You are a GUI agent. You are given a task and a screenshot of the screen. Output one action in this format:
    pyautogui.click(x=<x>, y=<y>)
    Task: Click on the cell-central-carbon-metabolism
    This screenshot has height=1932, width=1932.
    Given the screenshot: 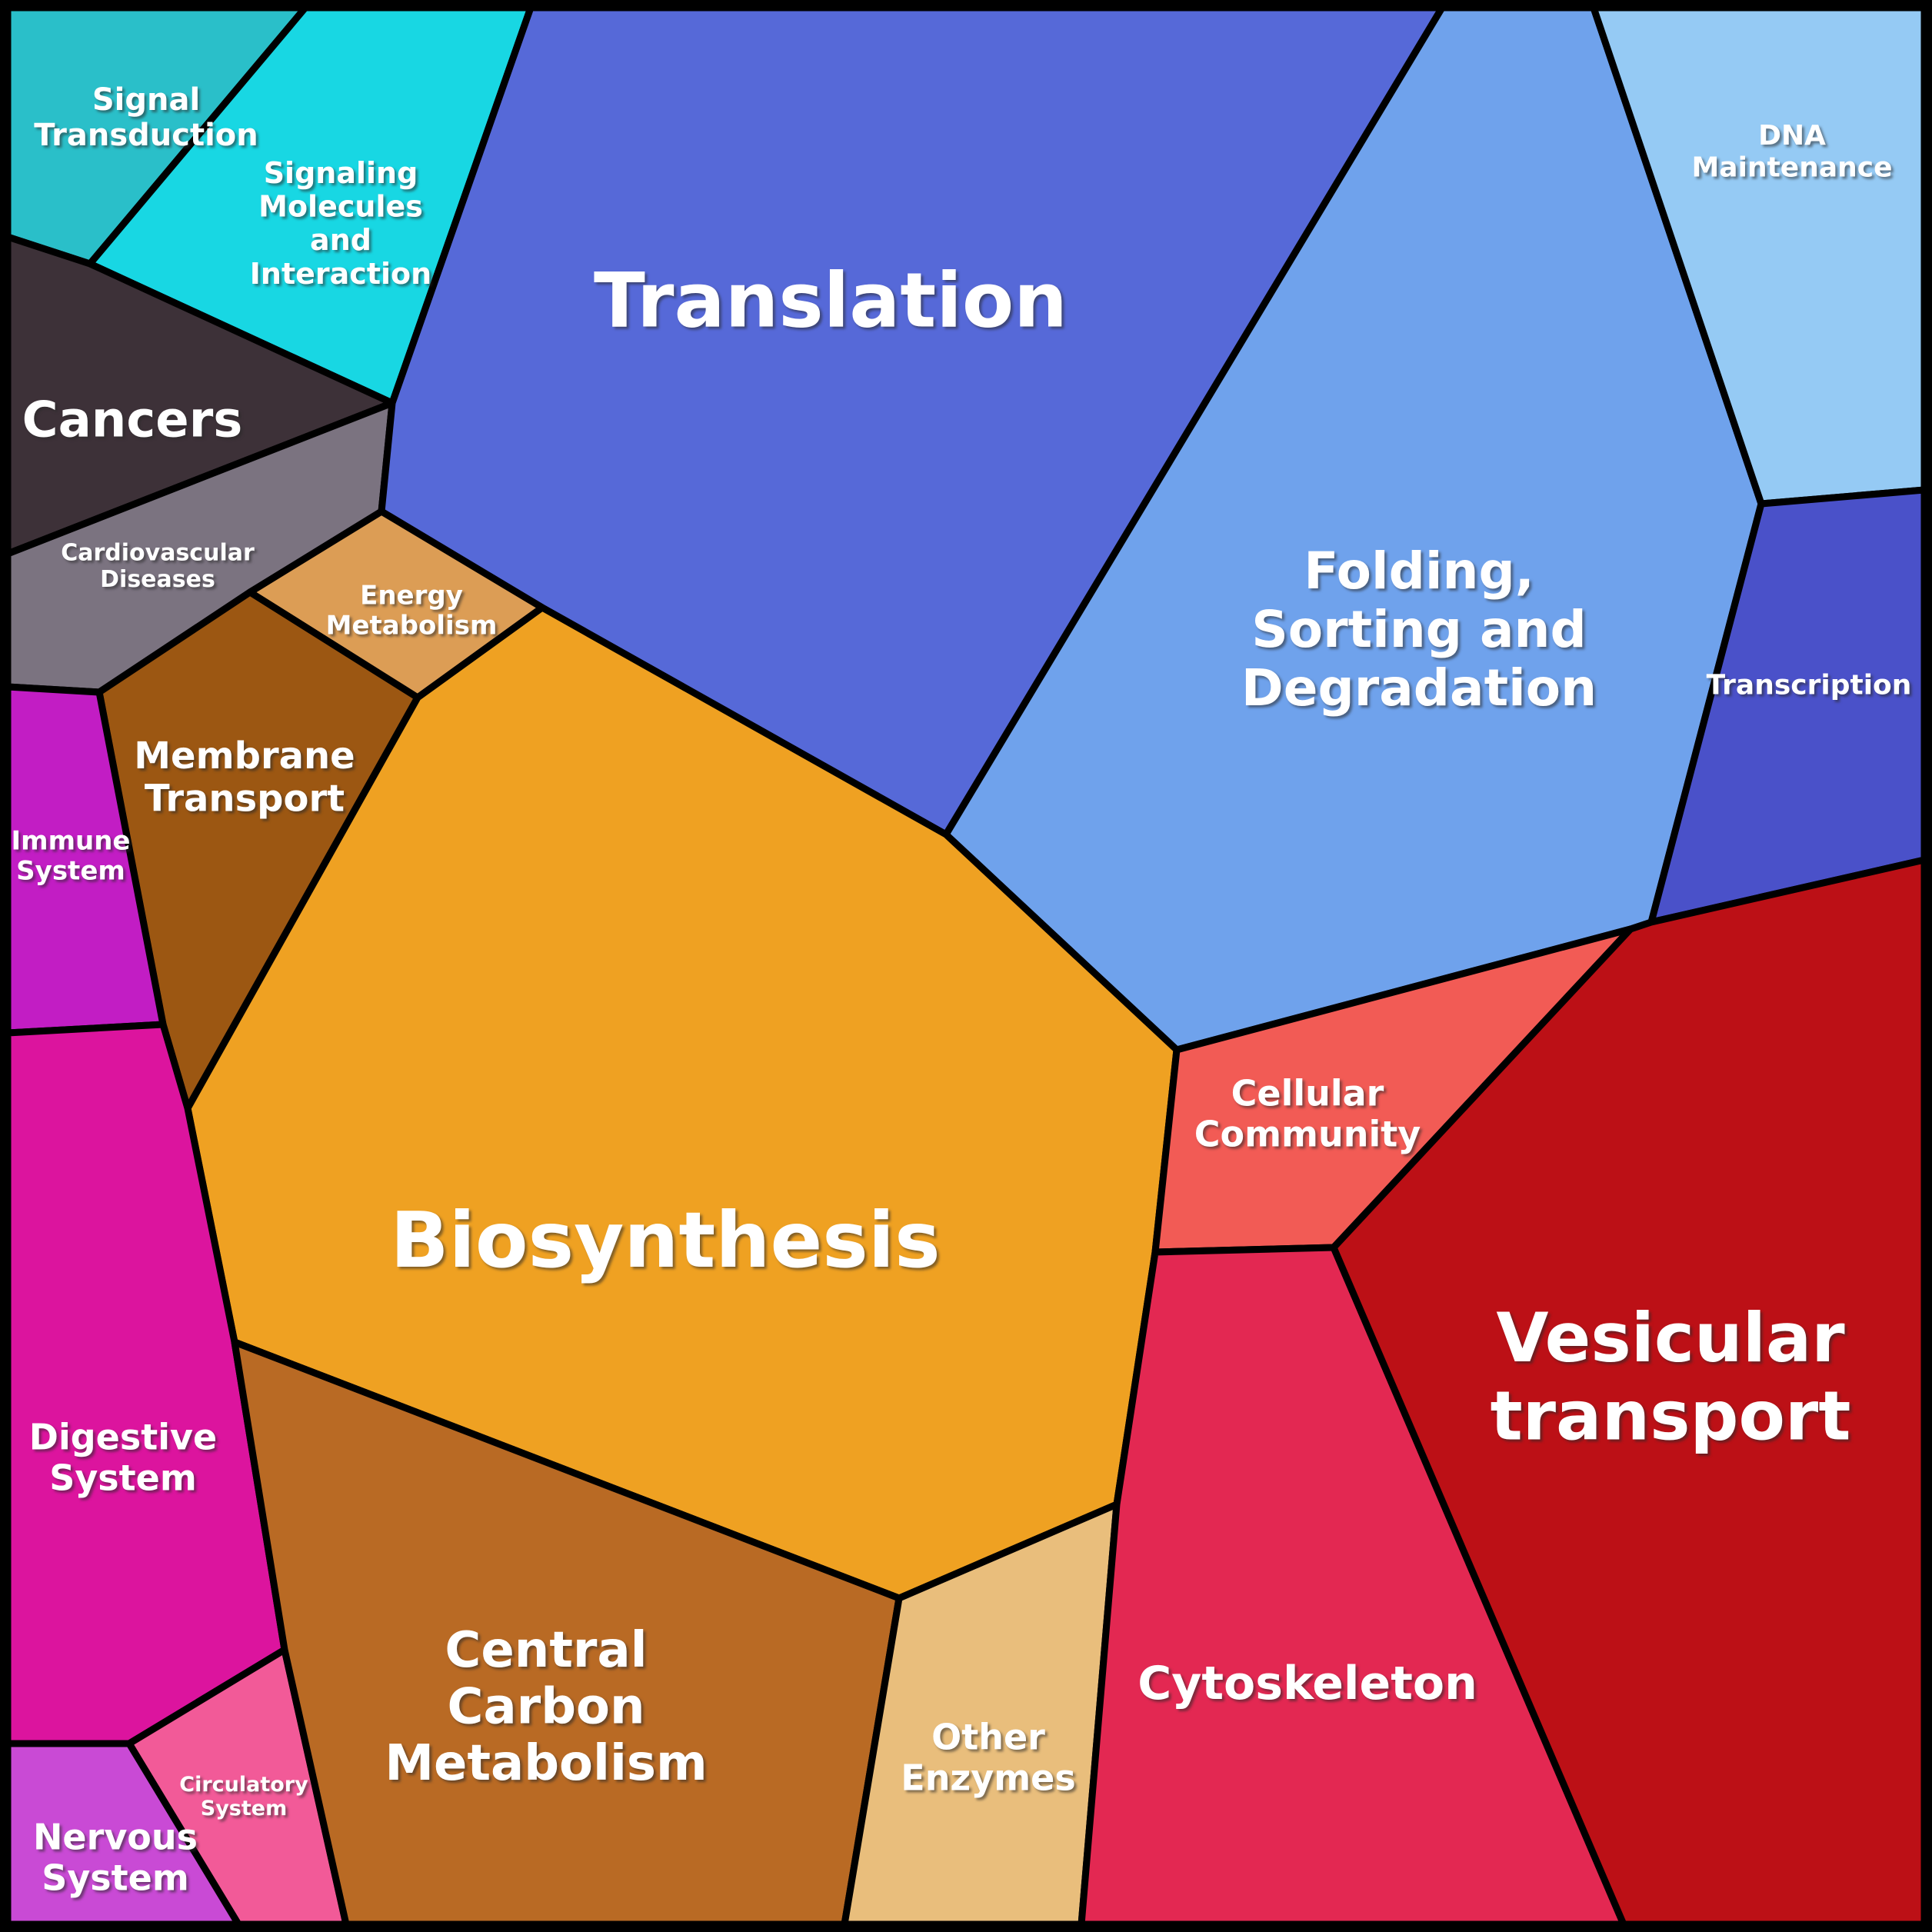 What is the action you would take?
    pyautogui.click(x=567, y=1633)
    